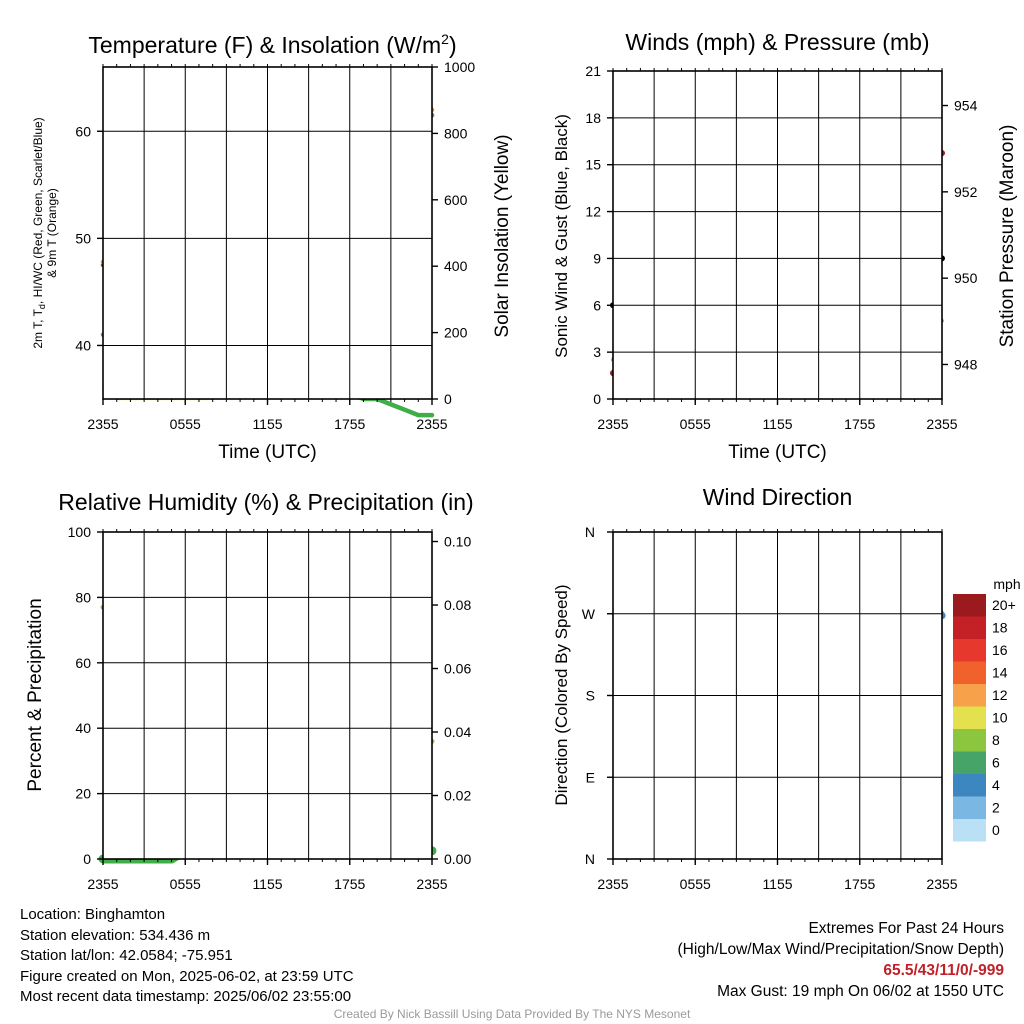 The height and width of the screenshot is (1024, 1024). Describe the element at coordinates (1000, 628) in the screenshot. I see `legend-label: 18` at that location.